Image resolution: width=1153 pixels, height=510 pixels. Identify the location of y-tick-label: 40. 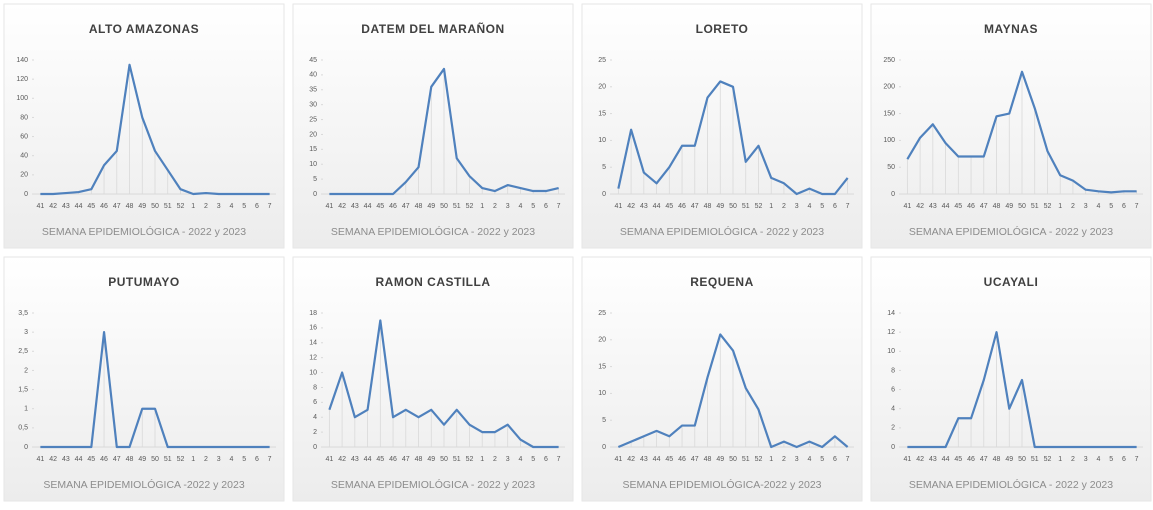
(313, 75).